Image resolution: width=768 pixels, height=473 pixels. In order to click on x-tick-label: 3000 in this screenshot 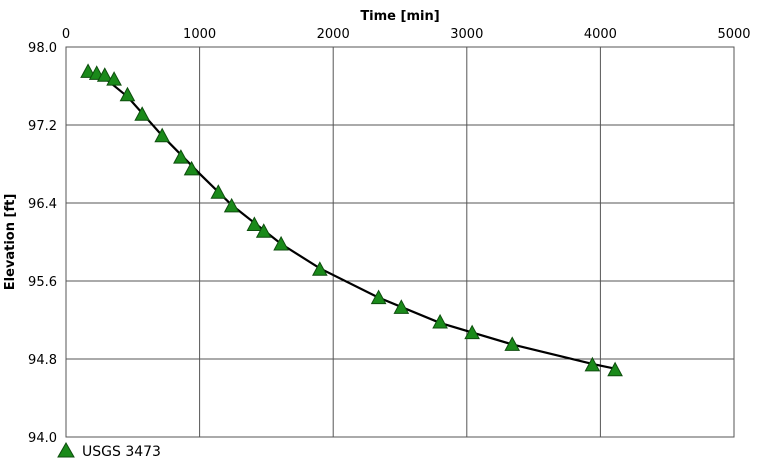, I will do `click(466, 34)`.